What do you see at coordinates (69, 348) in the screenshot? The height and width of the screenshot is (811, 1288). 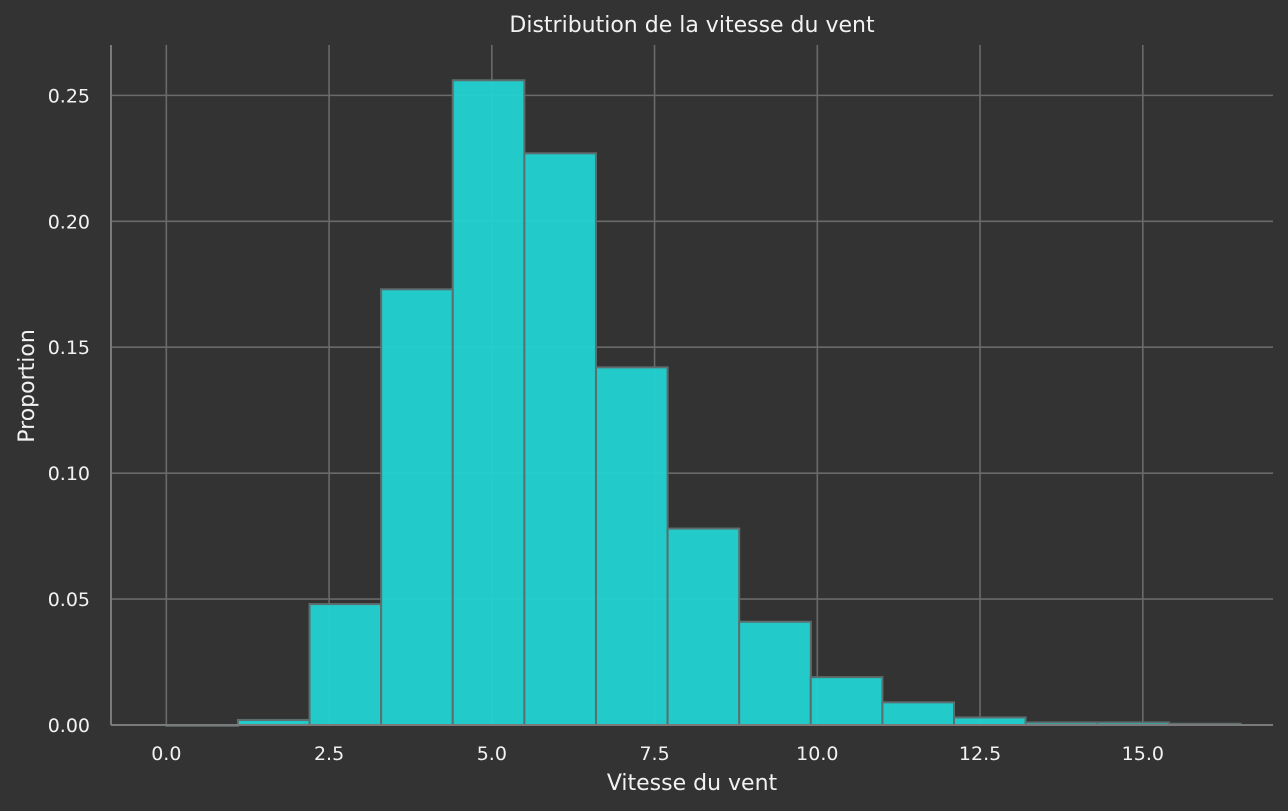 I see `y-tick-label: 0.15` at bounding box center [69, 348].